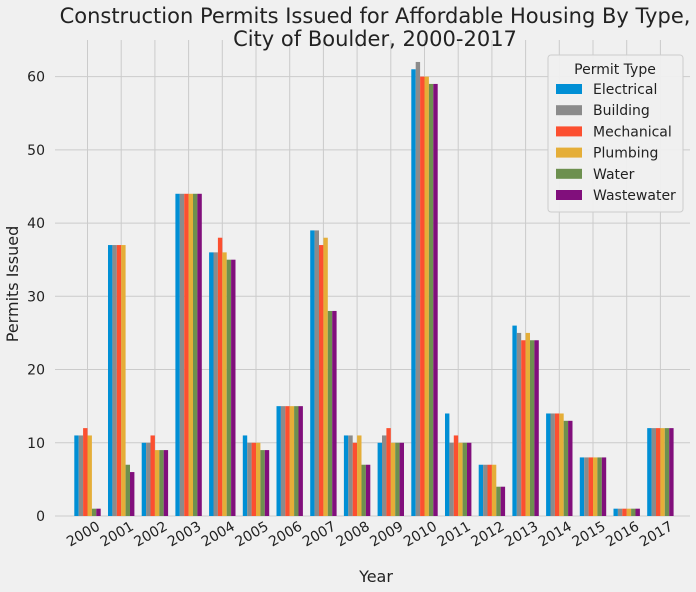 The width and height of the screenshot is (696, 592). What do you see at coordinates (215, 384) in the screenshot?
I see `bar-building-2004` at bounding box center [215, 384].